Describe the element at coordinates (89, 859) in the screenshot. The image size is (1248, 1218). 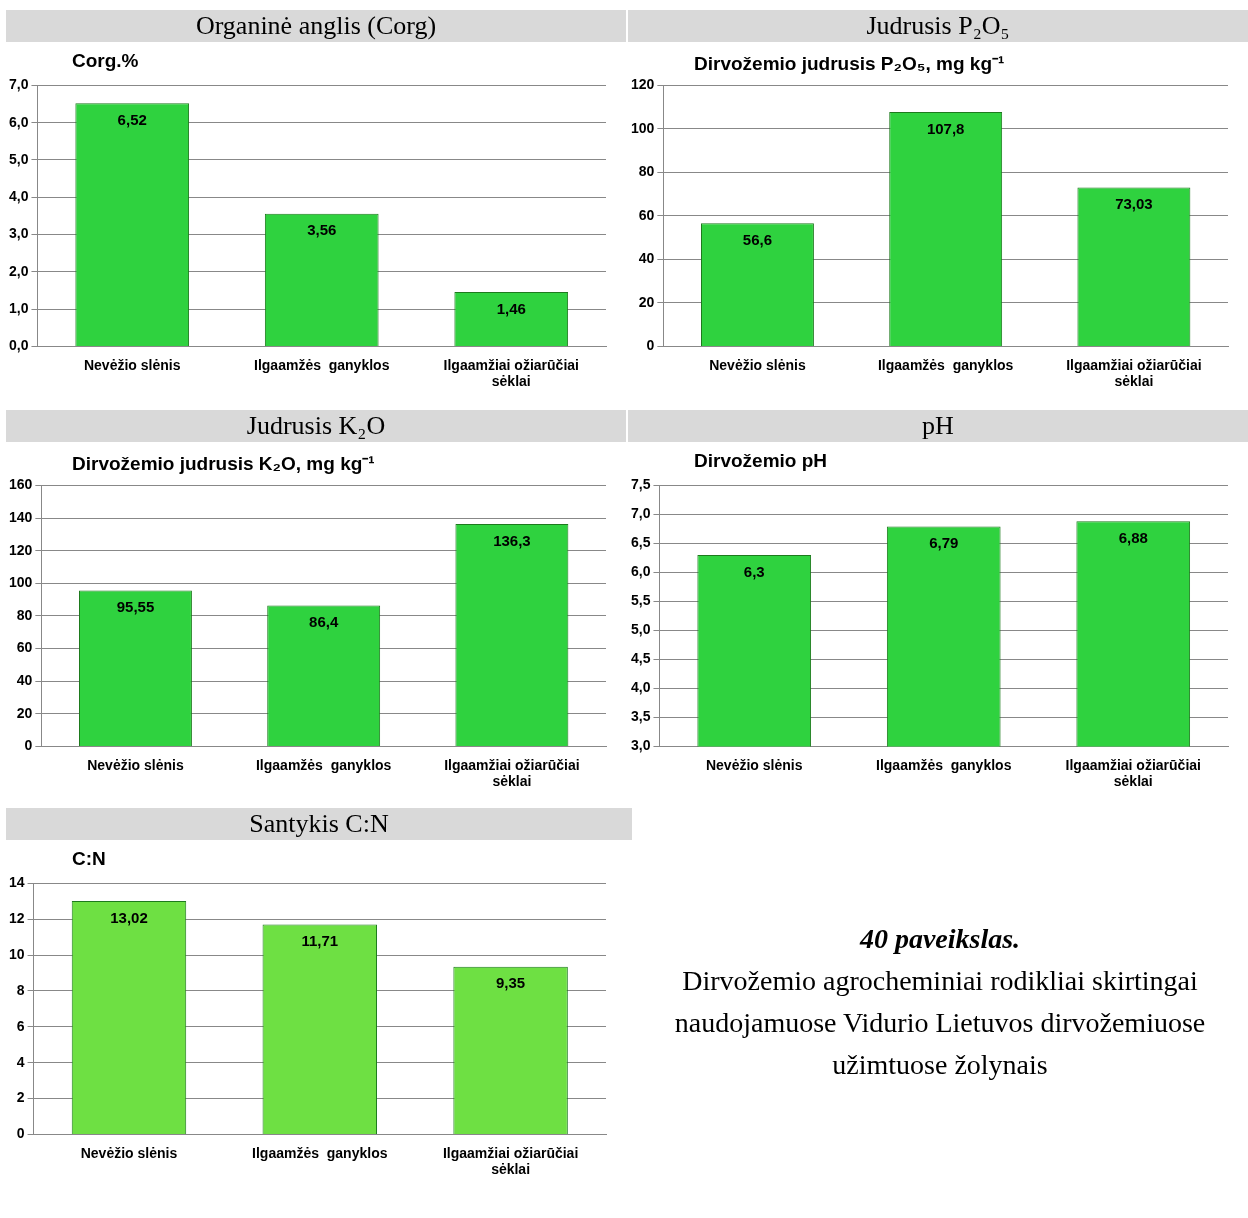
I see `y-axis-title: C:N` at that location.